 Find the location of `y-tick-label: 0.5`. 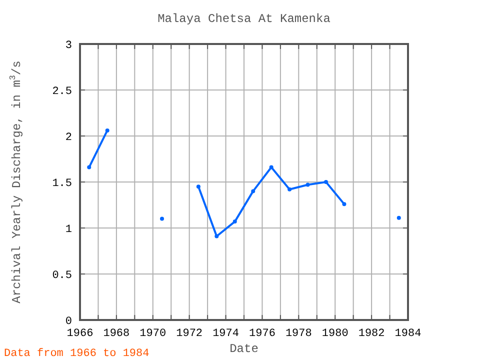

y-tick-label: 0.5 is located at coordinates (62, 276).